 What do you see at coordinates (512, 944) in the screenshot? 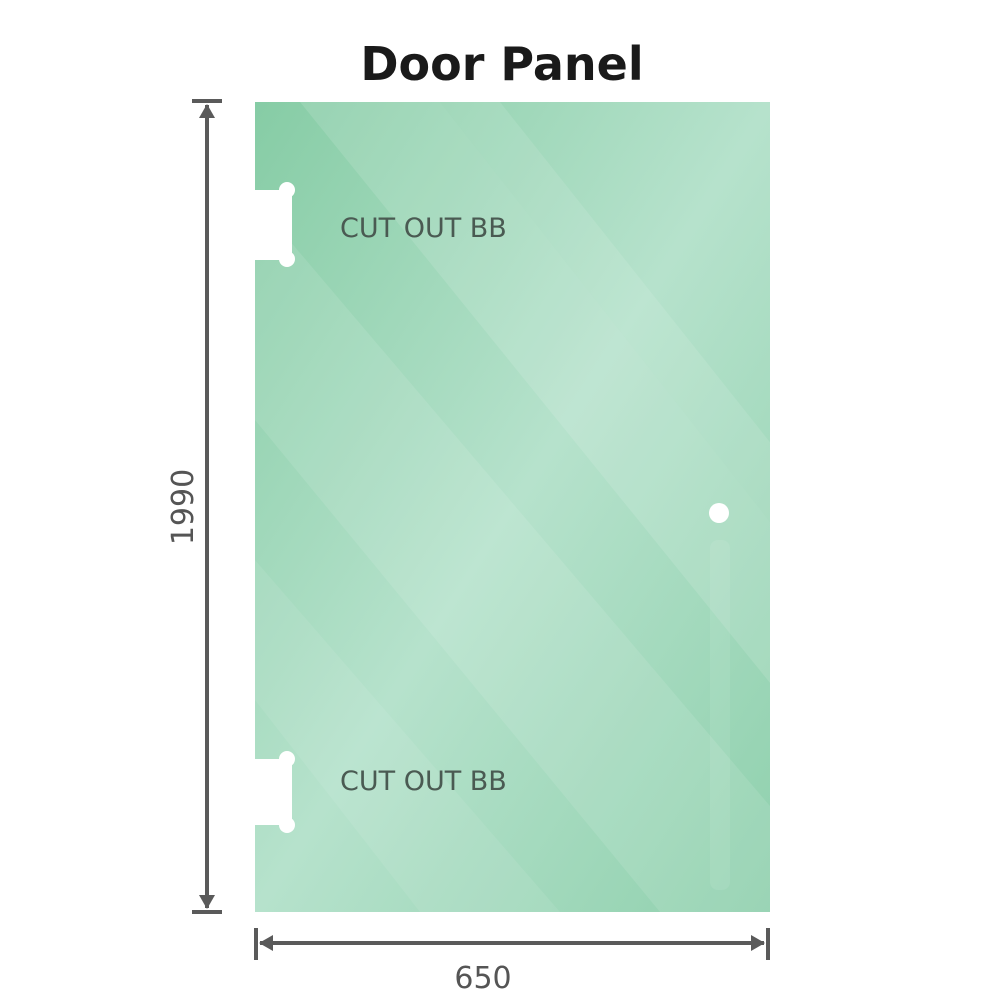
I see `width-dimension-line` at bounding box center [512, 944].